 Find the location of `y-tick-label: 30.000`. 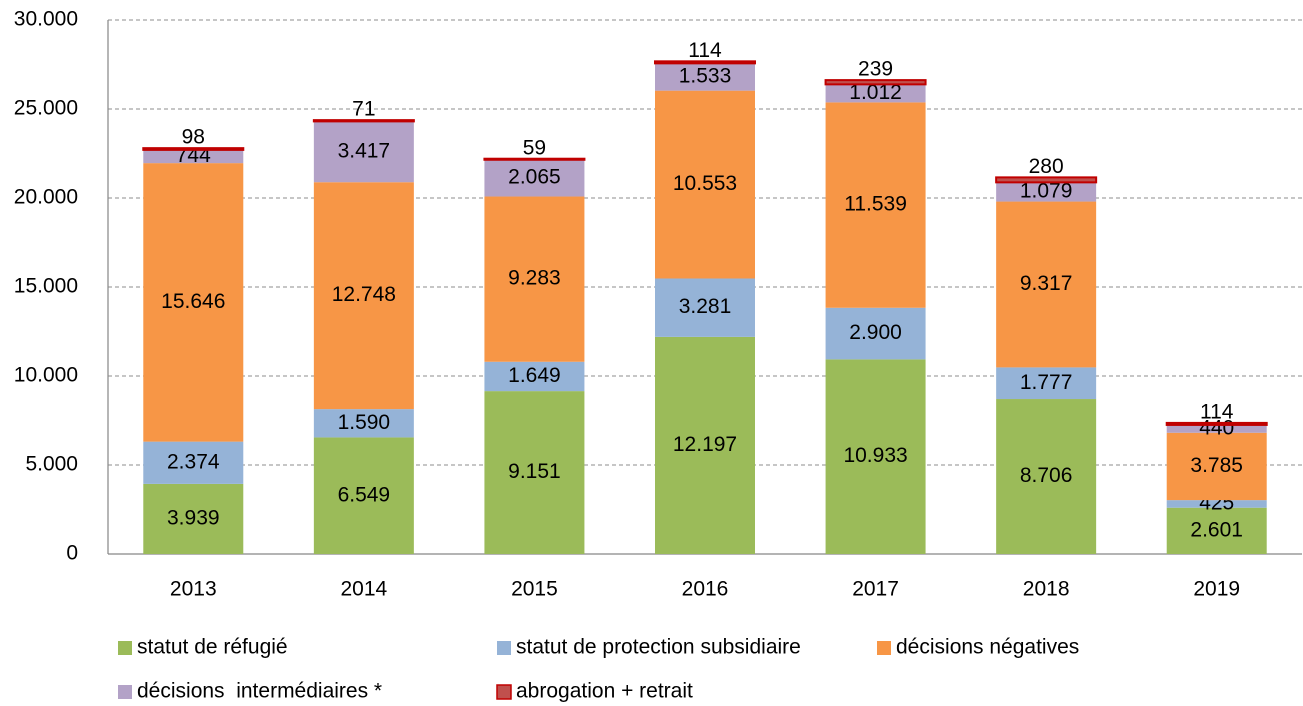

y-tick-label: 30.000 is located at coordinates (46, 19).